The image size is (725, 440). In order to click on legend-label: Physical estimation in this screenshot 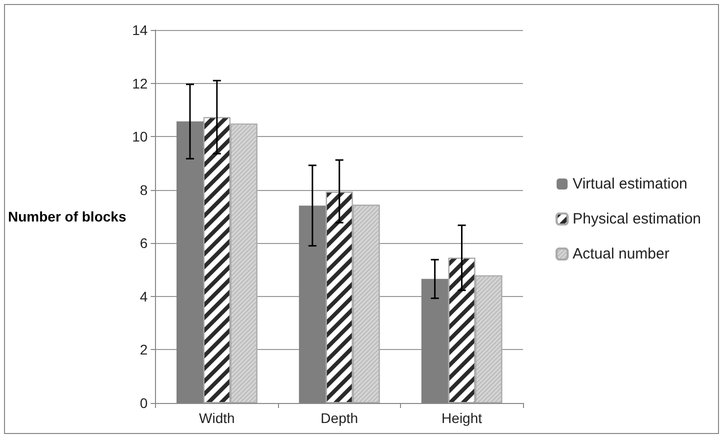, I will do `click(637, 219)`.